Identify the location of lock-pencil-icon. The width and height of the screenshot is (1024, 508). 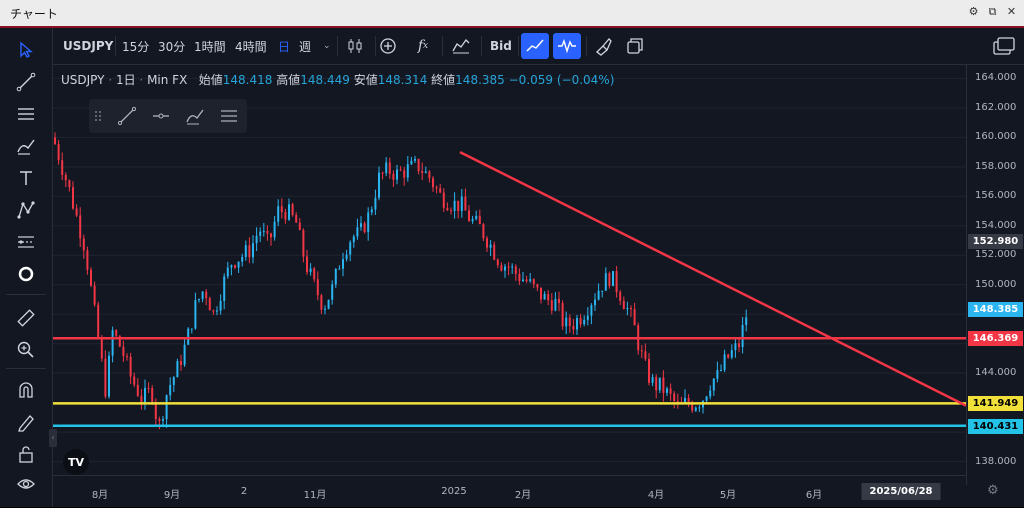
(26, 422).